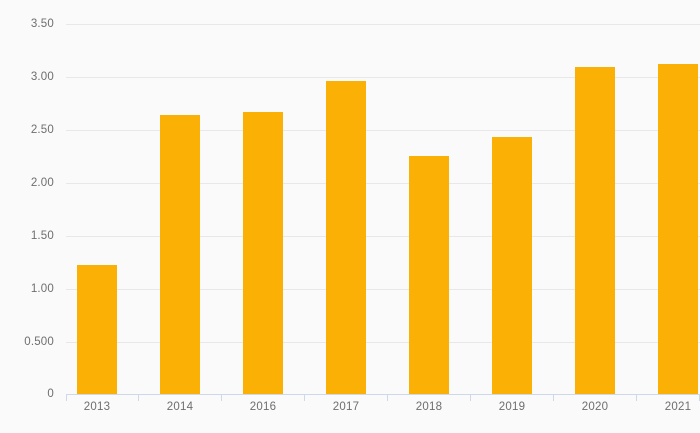 This screenshot has width=700, height=433. What do you see at coordinates (42, 77) in the screenshot?
I see `y-tick-label-3-00: 3.00` at bounding box center [42, 77].